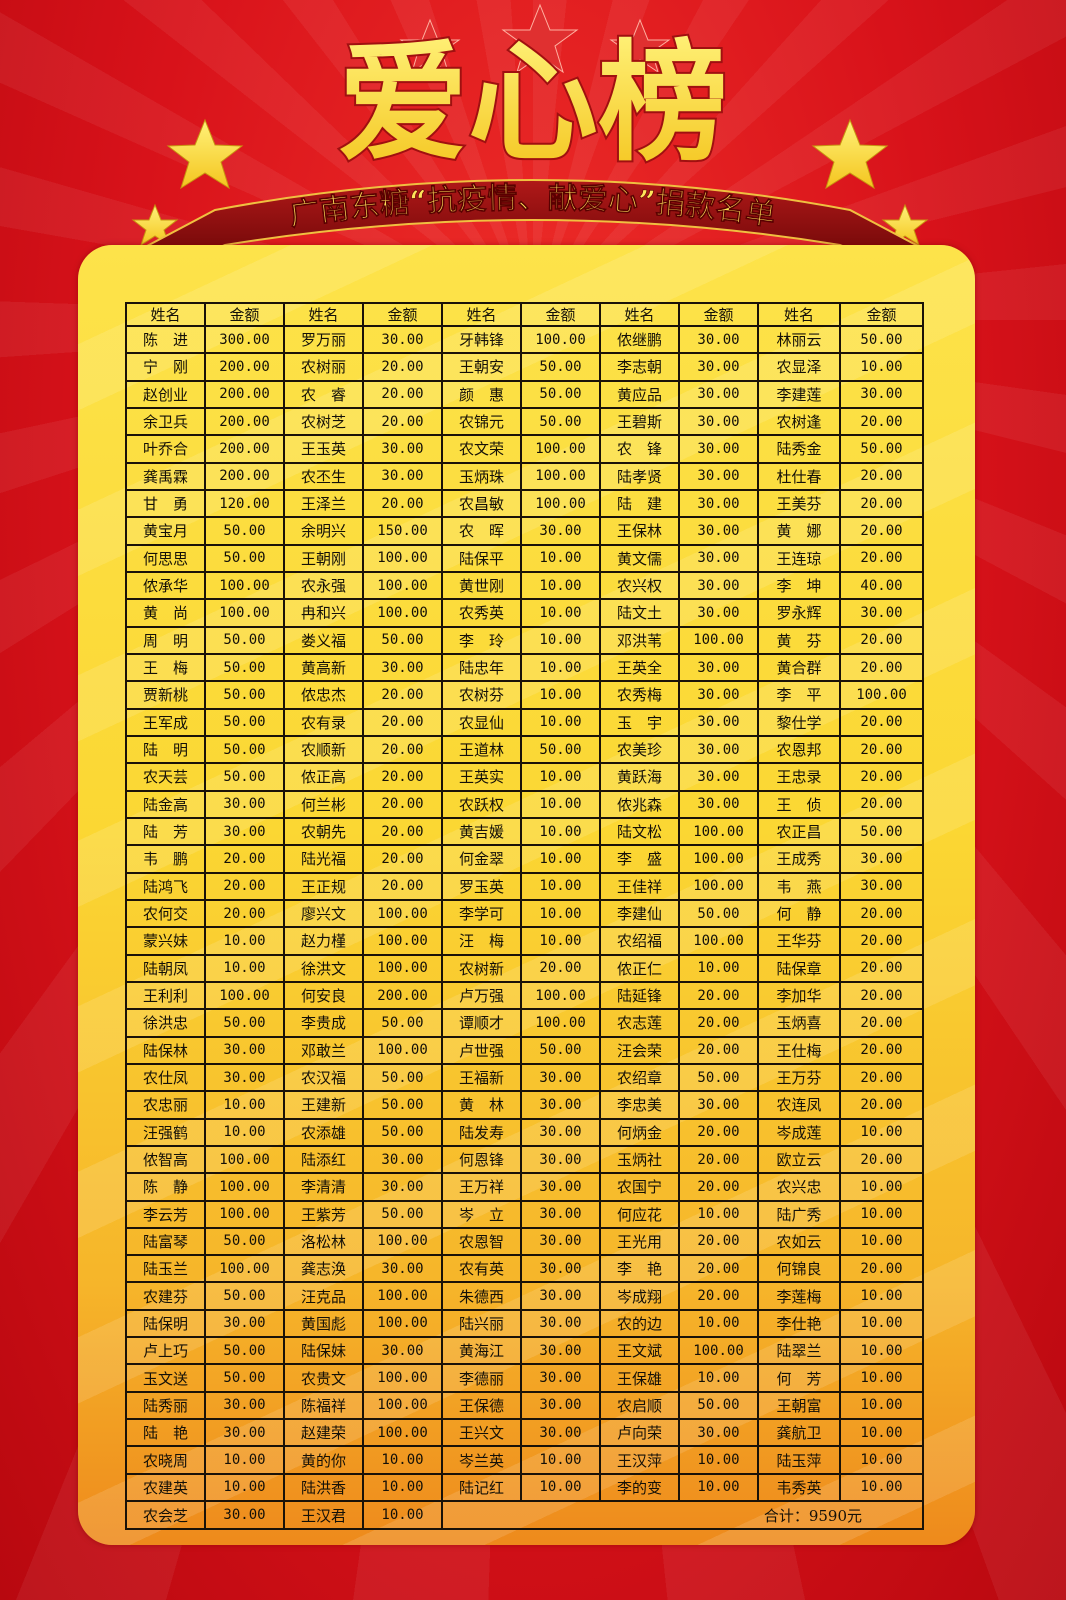  Describe the element at coordinates (799, 995) in the screenshot. I see `donor-name: 李加华` at that location.